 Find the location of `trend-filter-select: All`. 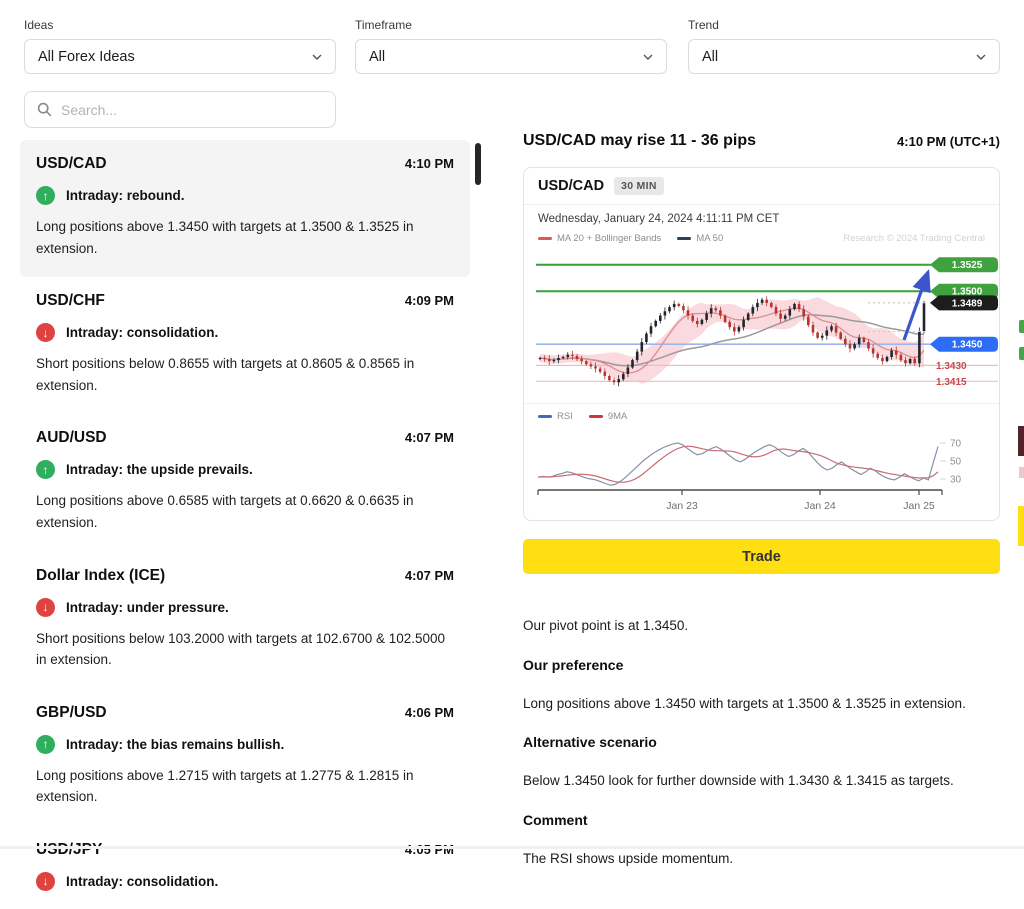

trend-filter-select: All is located at coordinates (844, 56).